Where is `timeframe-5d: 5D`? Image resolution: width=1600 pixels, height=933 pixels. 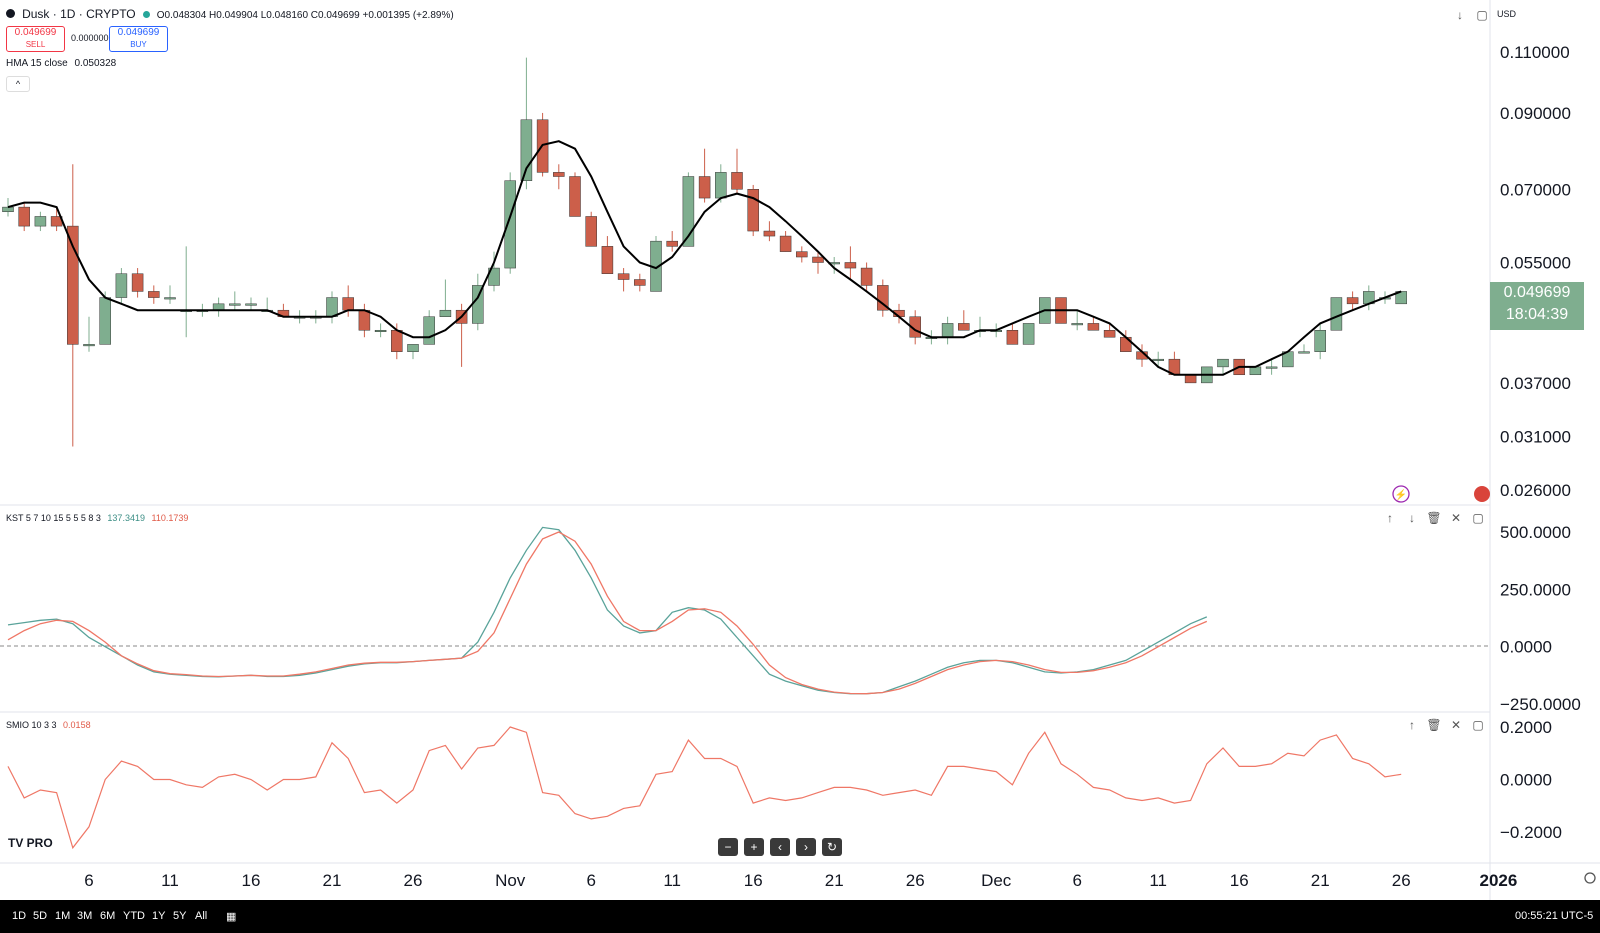
timeframe-5d: 5D is located at coordinates (40, 916).